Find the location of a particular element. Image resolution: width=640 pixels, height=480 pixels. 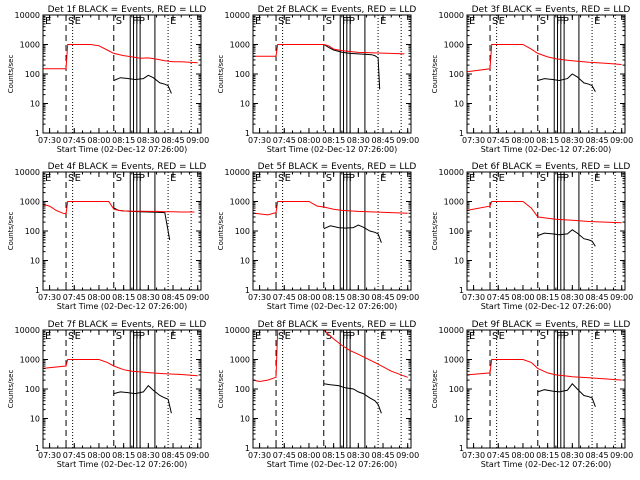

panel-title: Det 6f BLACK = Events, RED = LLD is located at coordinates (551, 167).